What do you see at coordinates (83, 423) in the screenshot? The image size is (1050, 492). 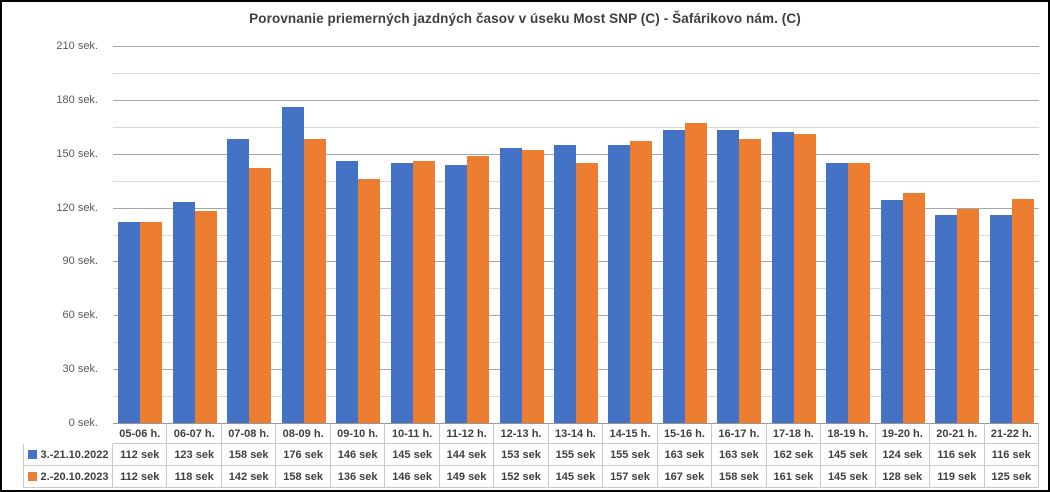 I see `y-tick-label: 0 sek.` at bounding box center [83, 423].